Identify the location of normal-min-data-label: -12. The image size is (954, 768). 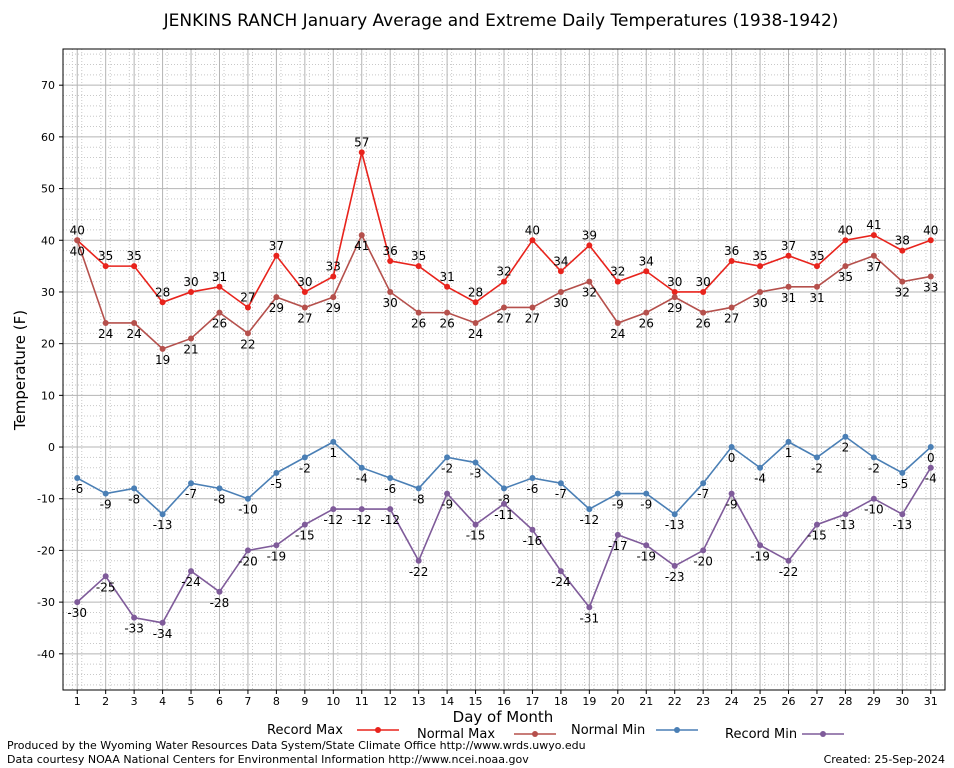
(590, 520).